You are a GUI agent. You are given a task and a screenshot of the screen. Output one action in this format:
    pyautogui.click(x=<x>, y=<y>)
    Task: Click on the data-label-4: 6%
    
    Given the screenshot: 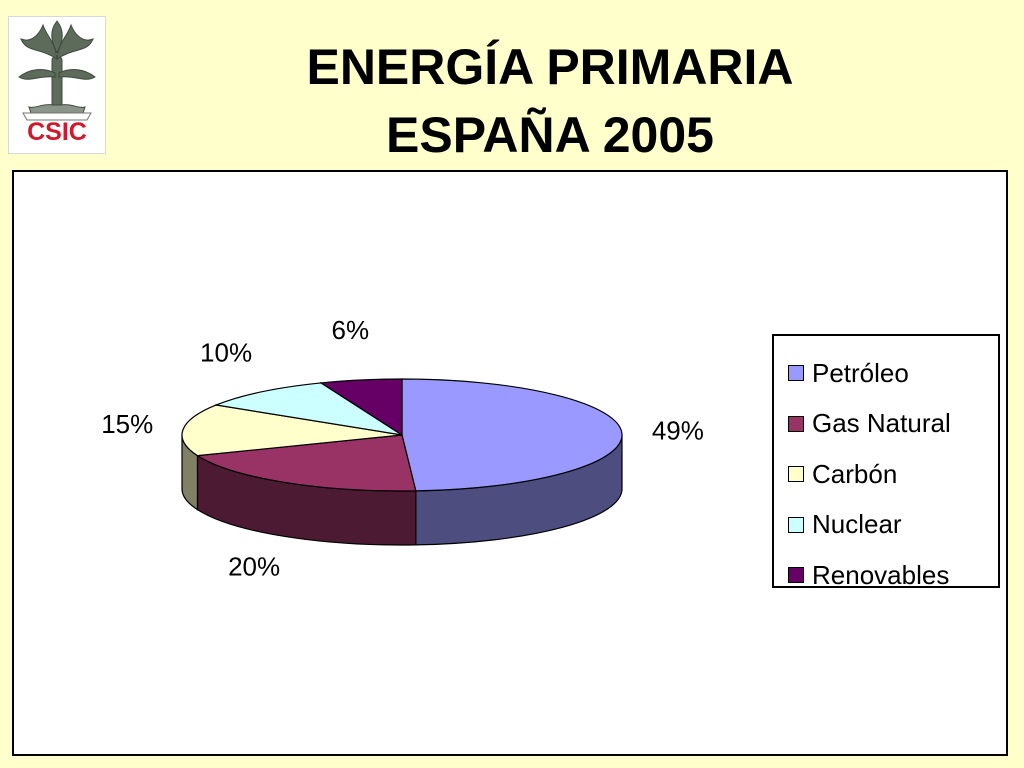 What is the action you would take?
    pyautogui.click(x=350, y=330)
    